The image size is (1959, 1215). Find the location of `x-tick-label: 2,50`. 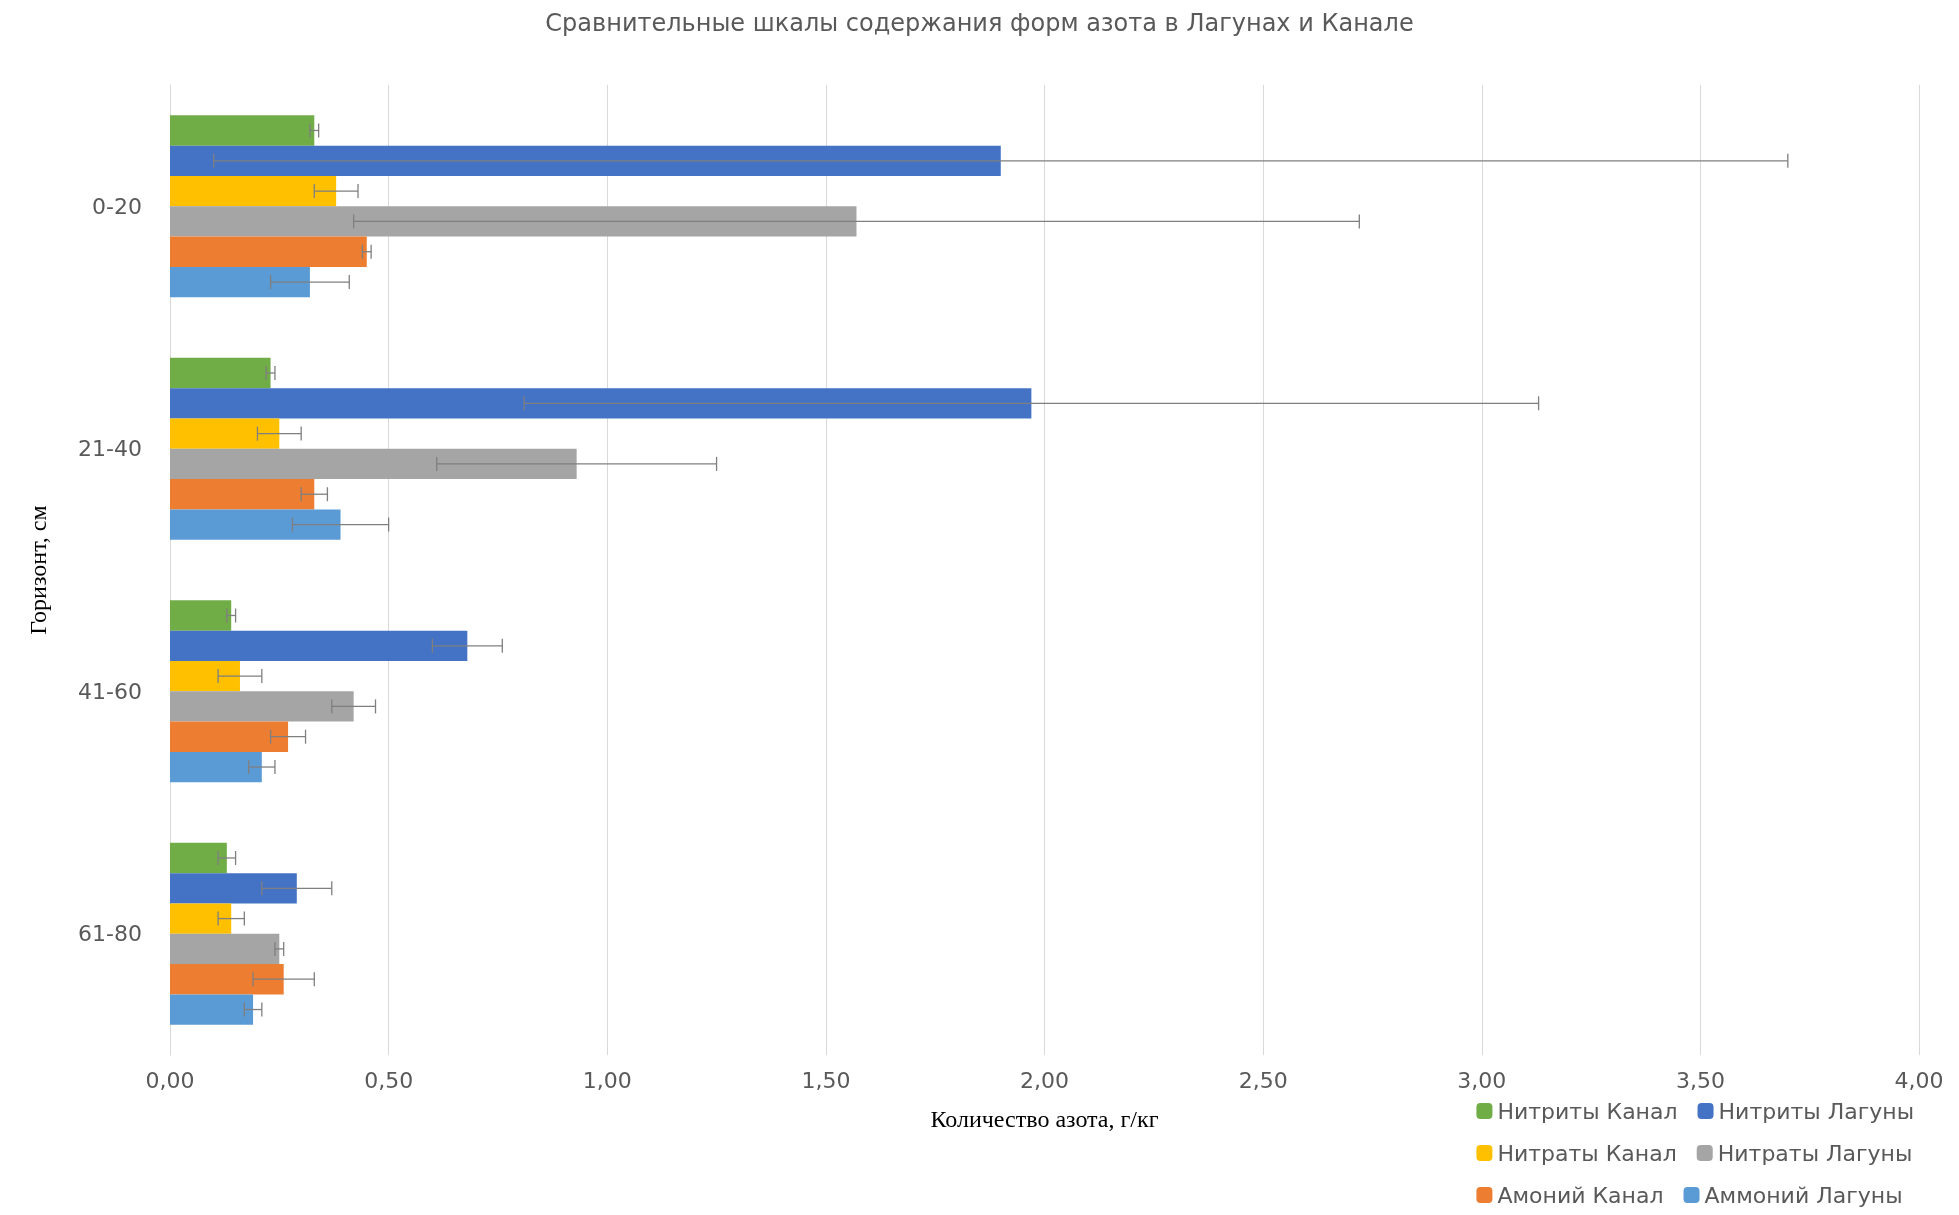

x-tick-label: 2,50 is located at coordinates (1263, 1080).